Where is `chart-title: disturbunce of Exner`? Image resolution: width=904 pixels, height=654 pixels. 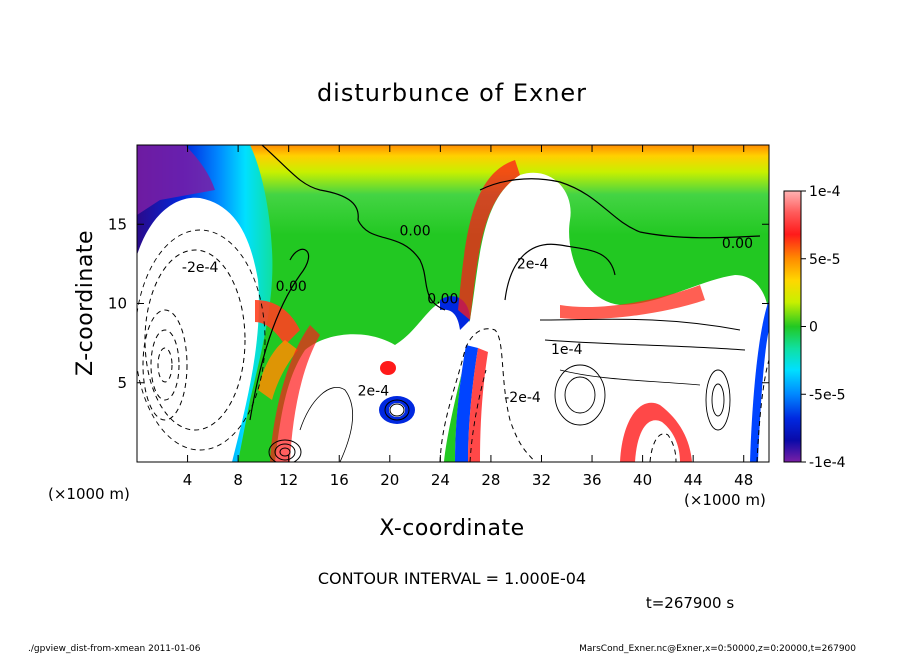
chart-title: disturbunce of Exner is located at coordinates (452, 93).